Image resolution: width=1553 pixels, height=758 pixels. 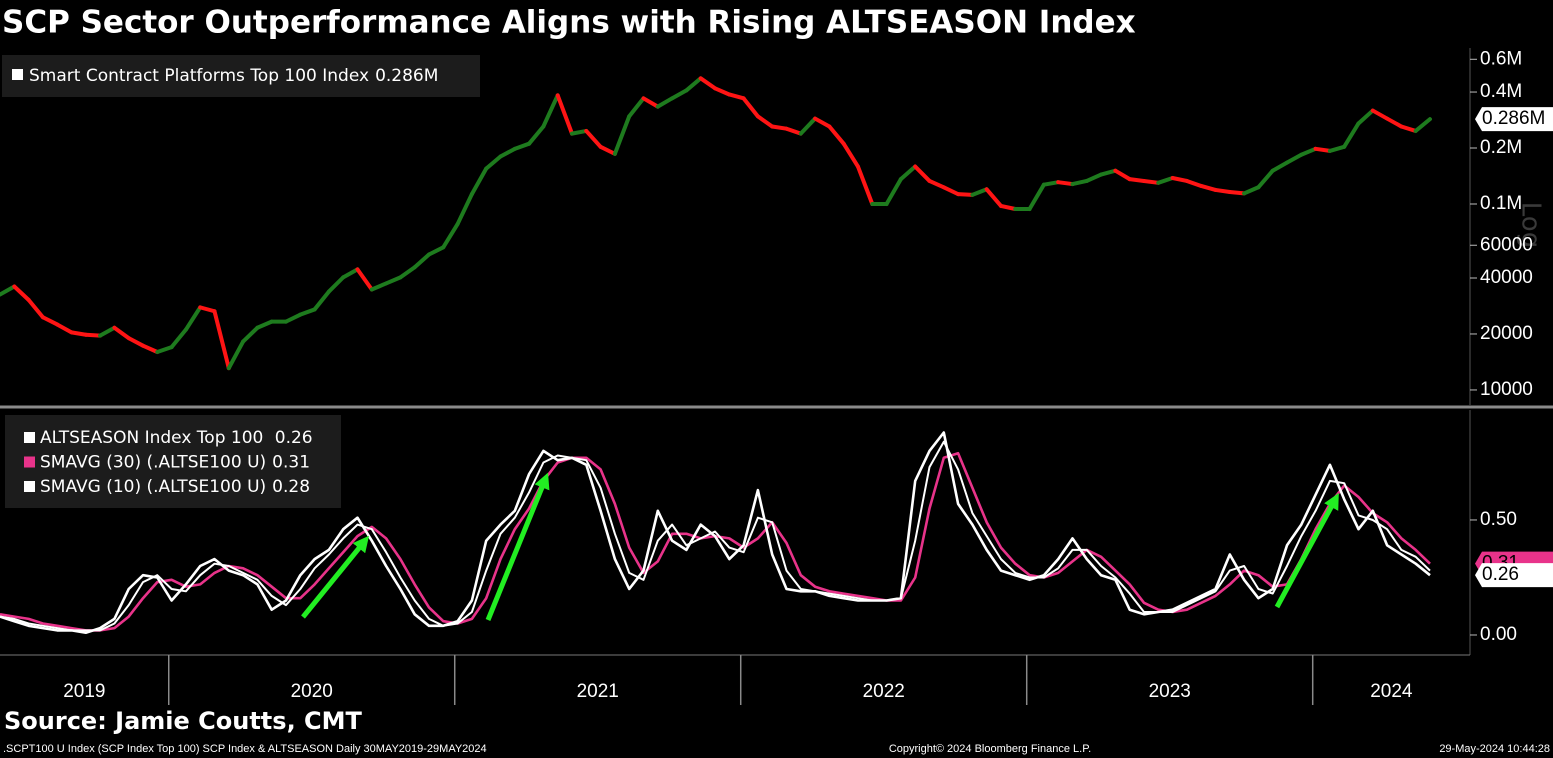 I want to click on y-tick-label: 0.50, so click(x=1498, y=519).